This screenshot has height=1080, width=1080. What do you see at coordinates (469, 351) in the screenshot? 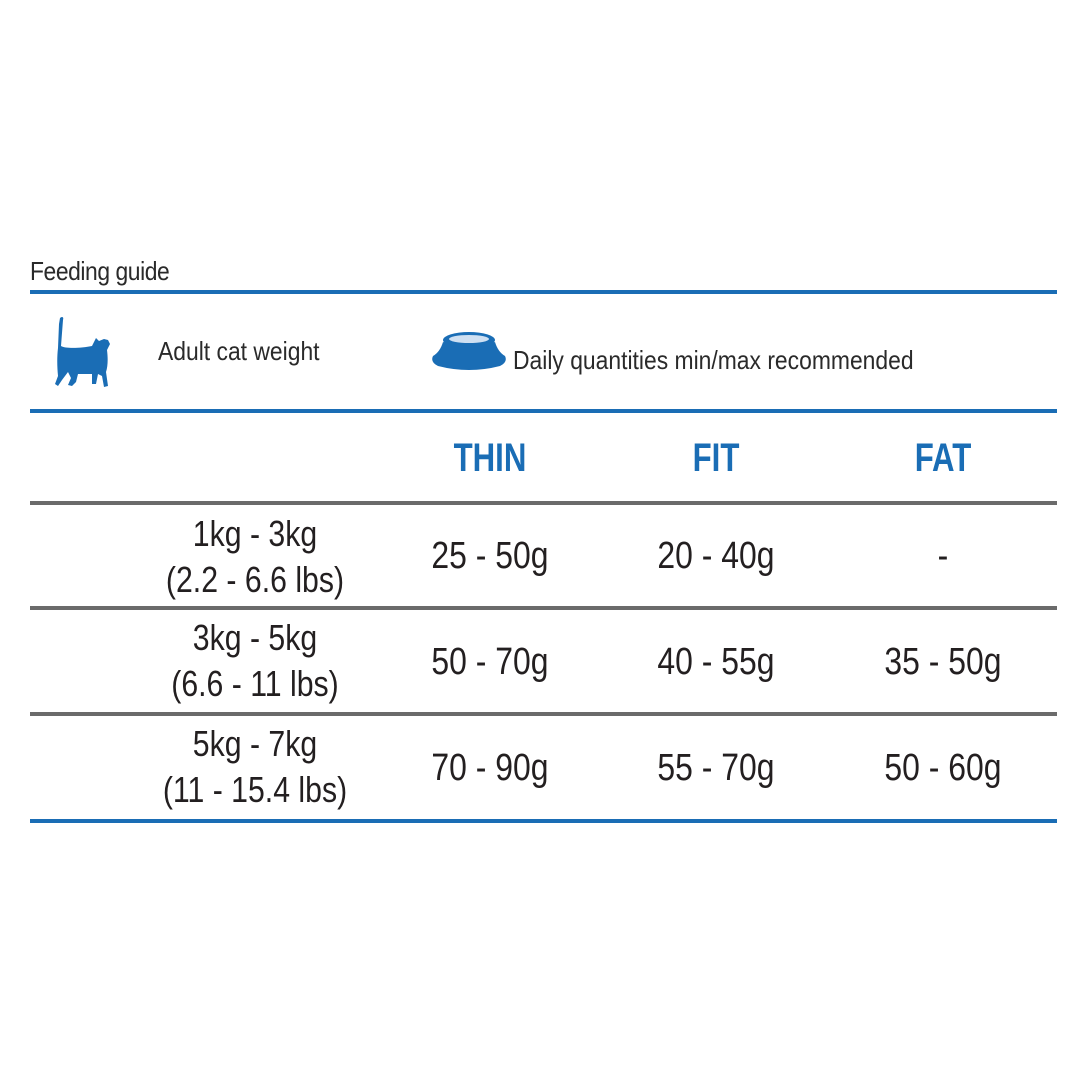
I see `bowl-icon` at bounding box center [469, 351].